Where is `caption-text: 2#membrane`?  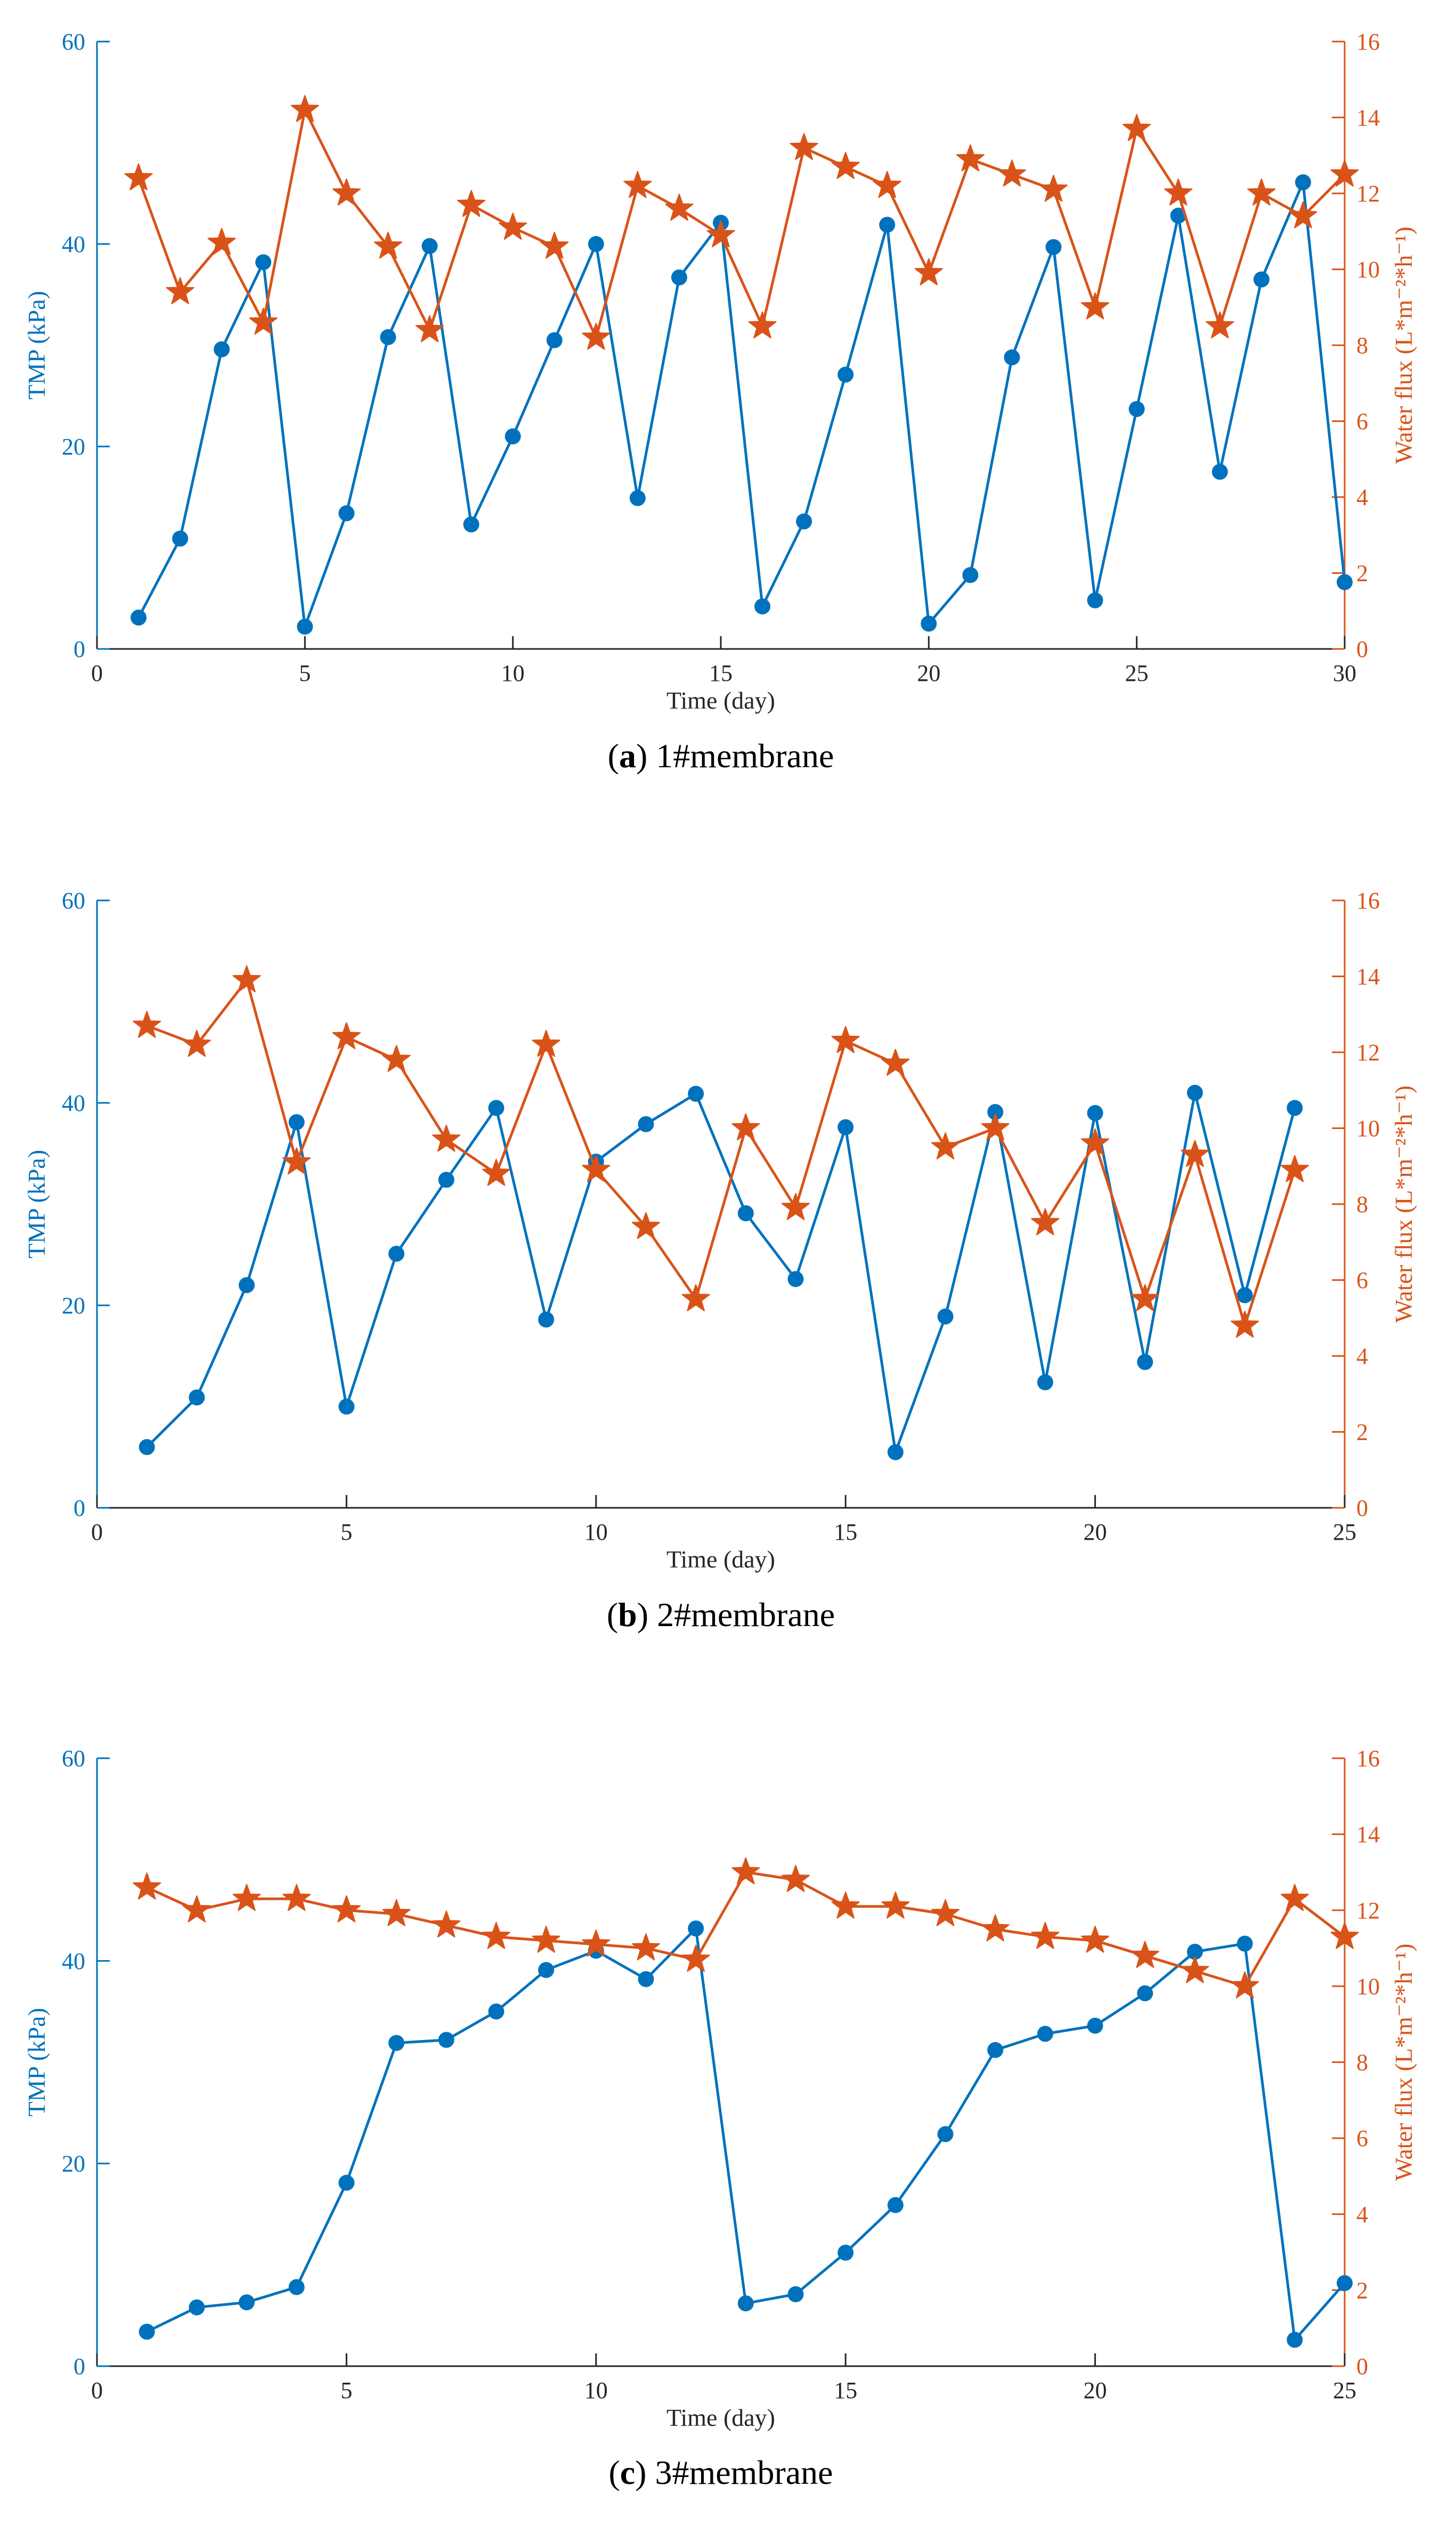 caption-text: 2#membrane is located at coordinates (741, 1615).